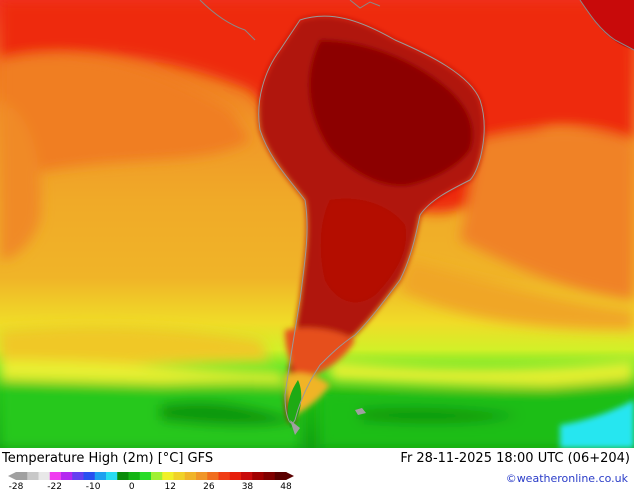 The width and height of the screenshot is (634, 490). Describe the element at coordinates (132, 486) in the screenshot. I see `legend-tick-label: 0` at that location.